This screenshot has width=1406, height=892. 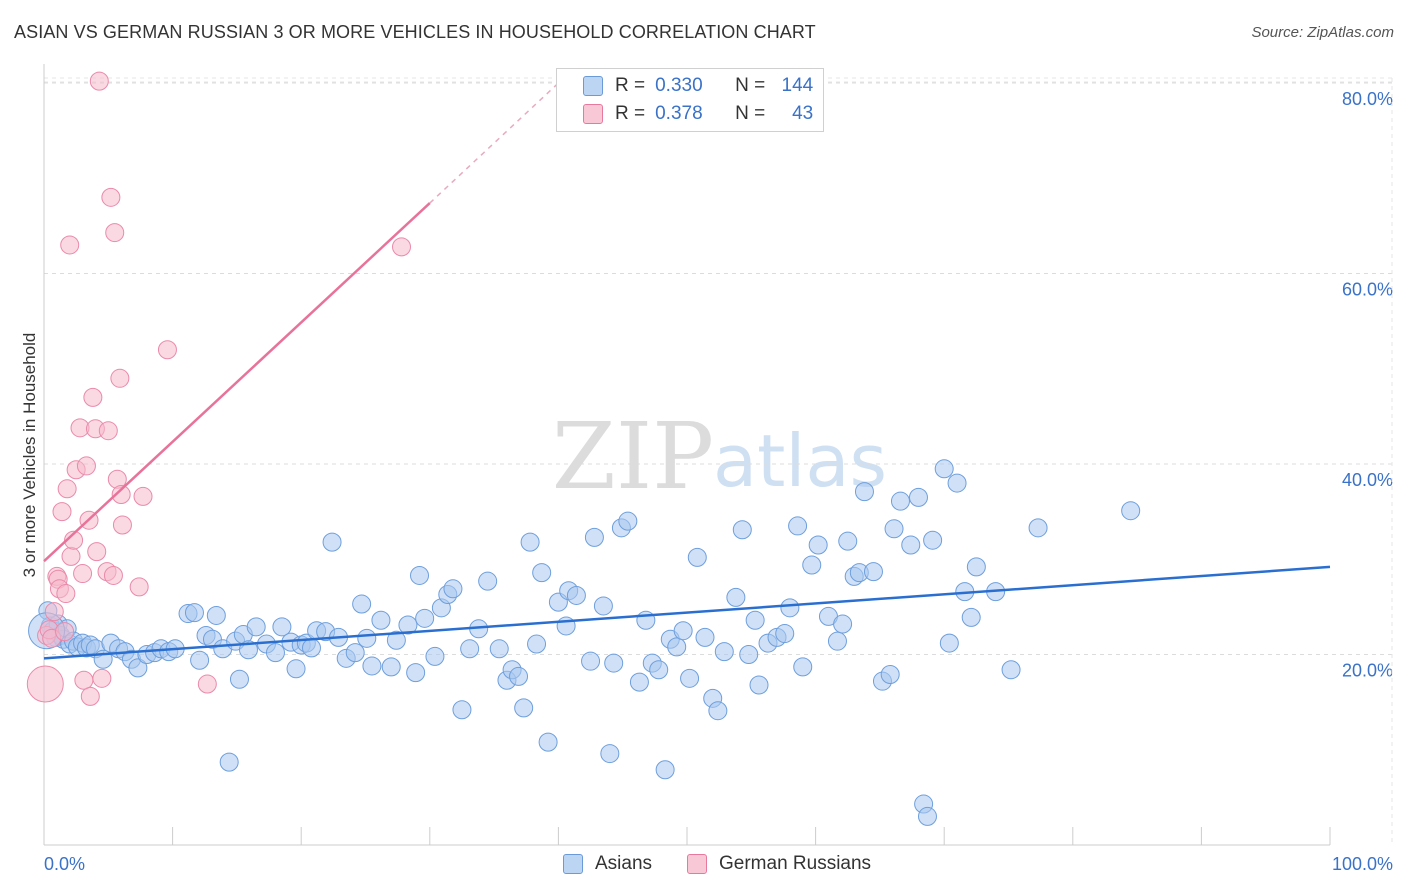 What do you see at coordinates (697, 864) in the screenshot?
I see `bottom-legend-swatch-german-russians` at bounding box center [697, 864].